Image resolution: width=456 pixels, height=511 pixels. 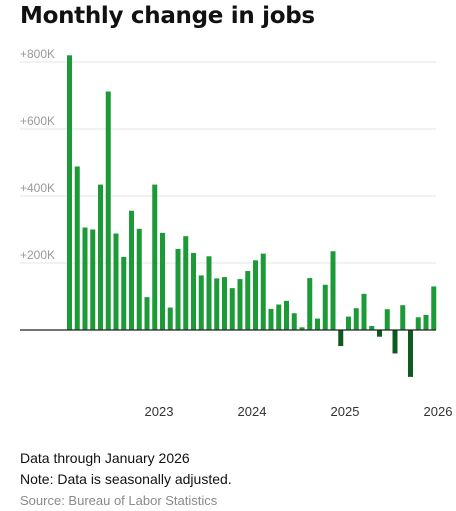 What do you see at coordinates (37, 154) in the screenshot?
I see `y-axis-tick-labels: +200K +400K +600K +800K` at bounding box center [37, 154].